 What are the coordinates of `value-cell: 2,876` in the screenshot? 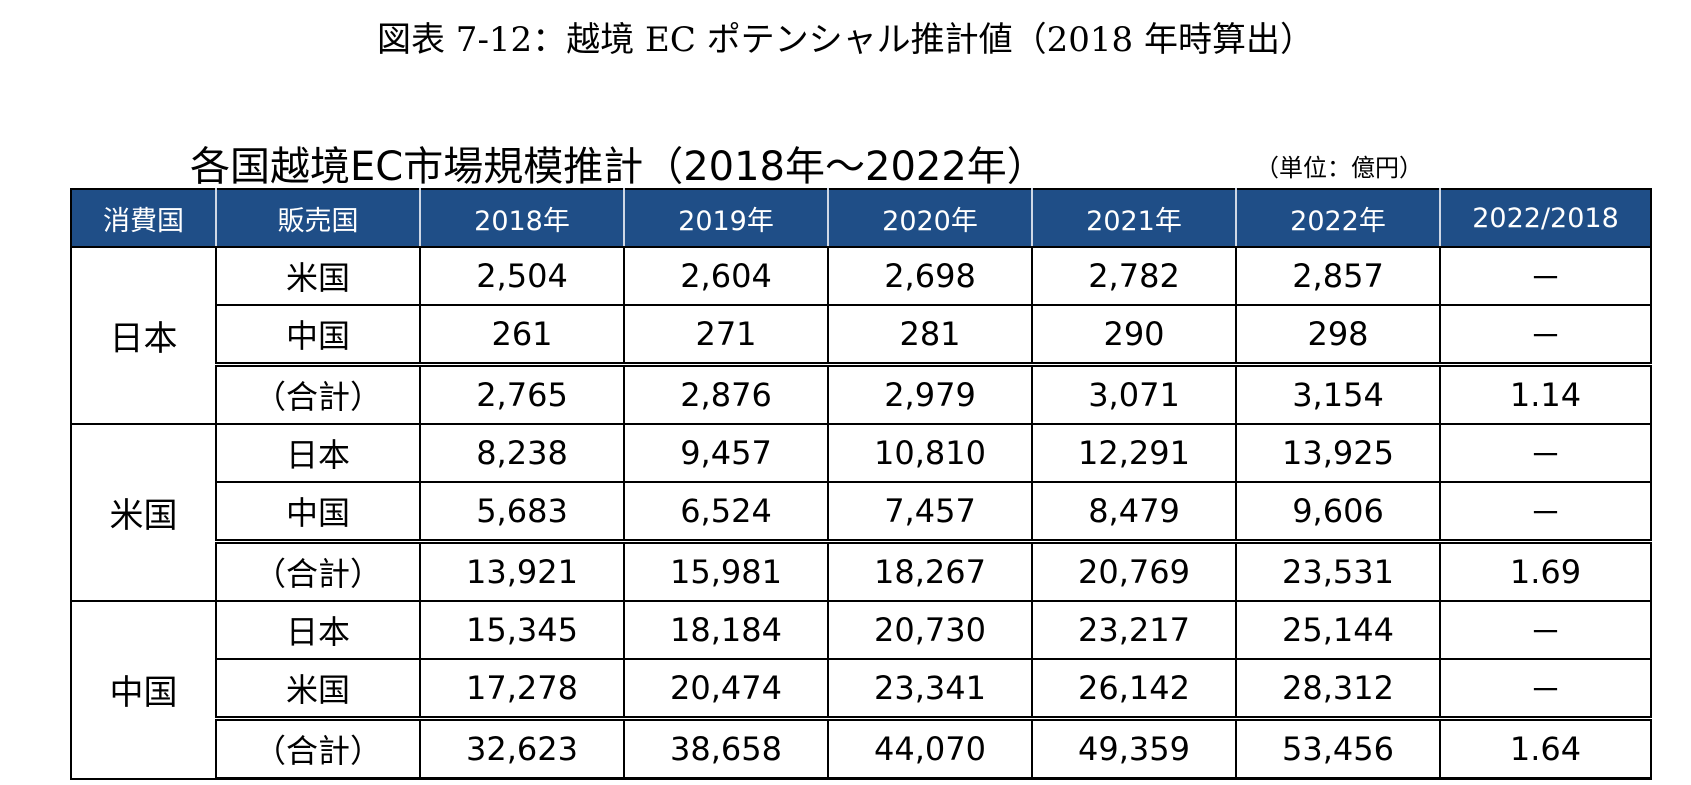 It's located at (726, 393).